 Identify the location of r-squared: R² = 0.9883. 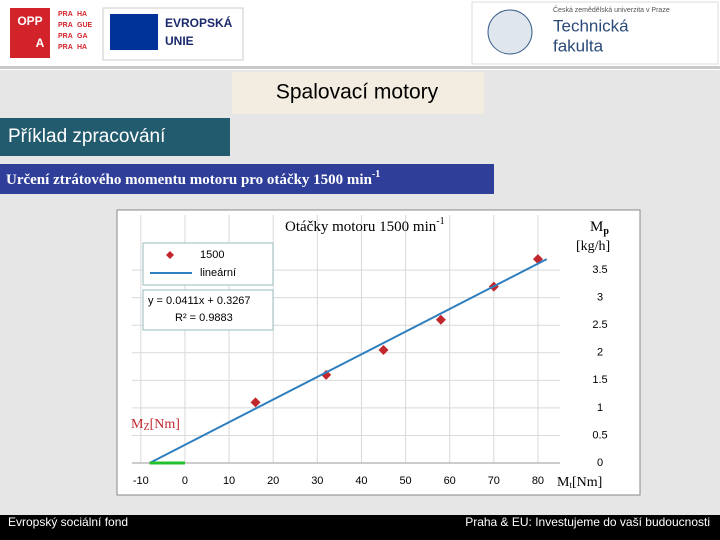
(204, 318).